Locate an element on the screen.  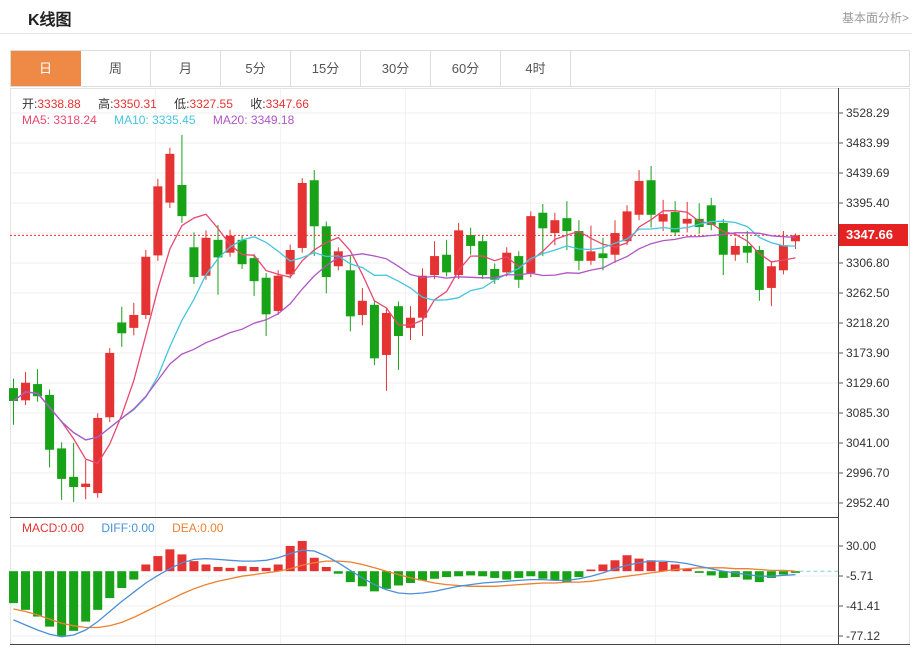
tab-day: 日 is located at coordinates (46, 68).